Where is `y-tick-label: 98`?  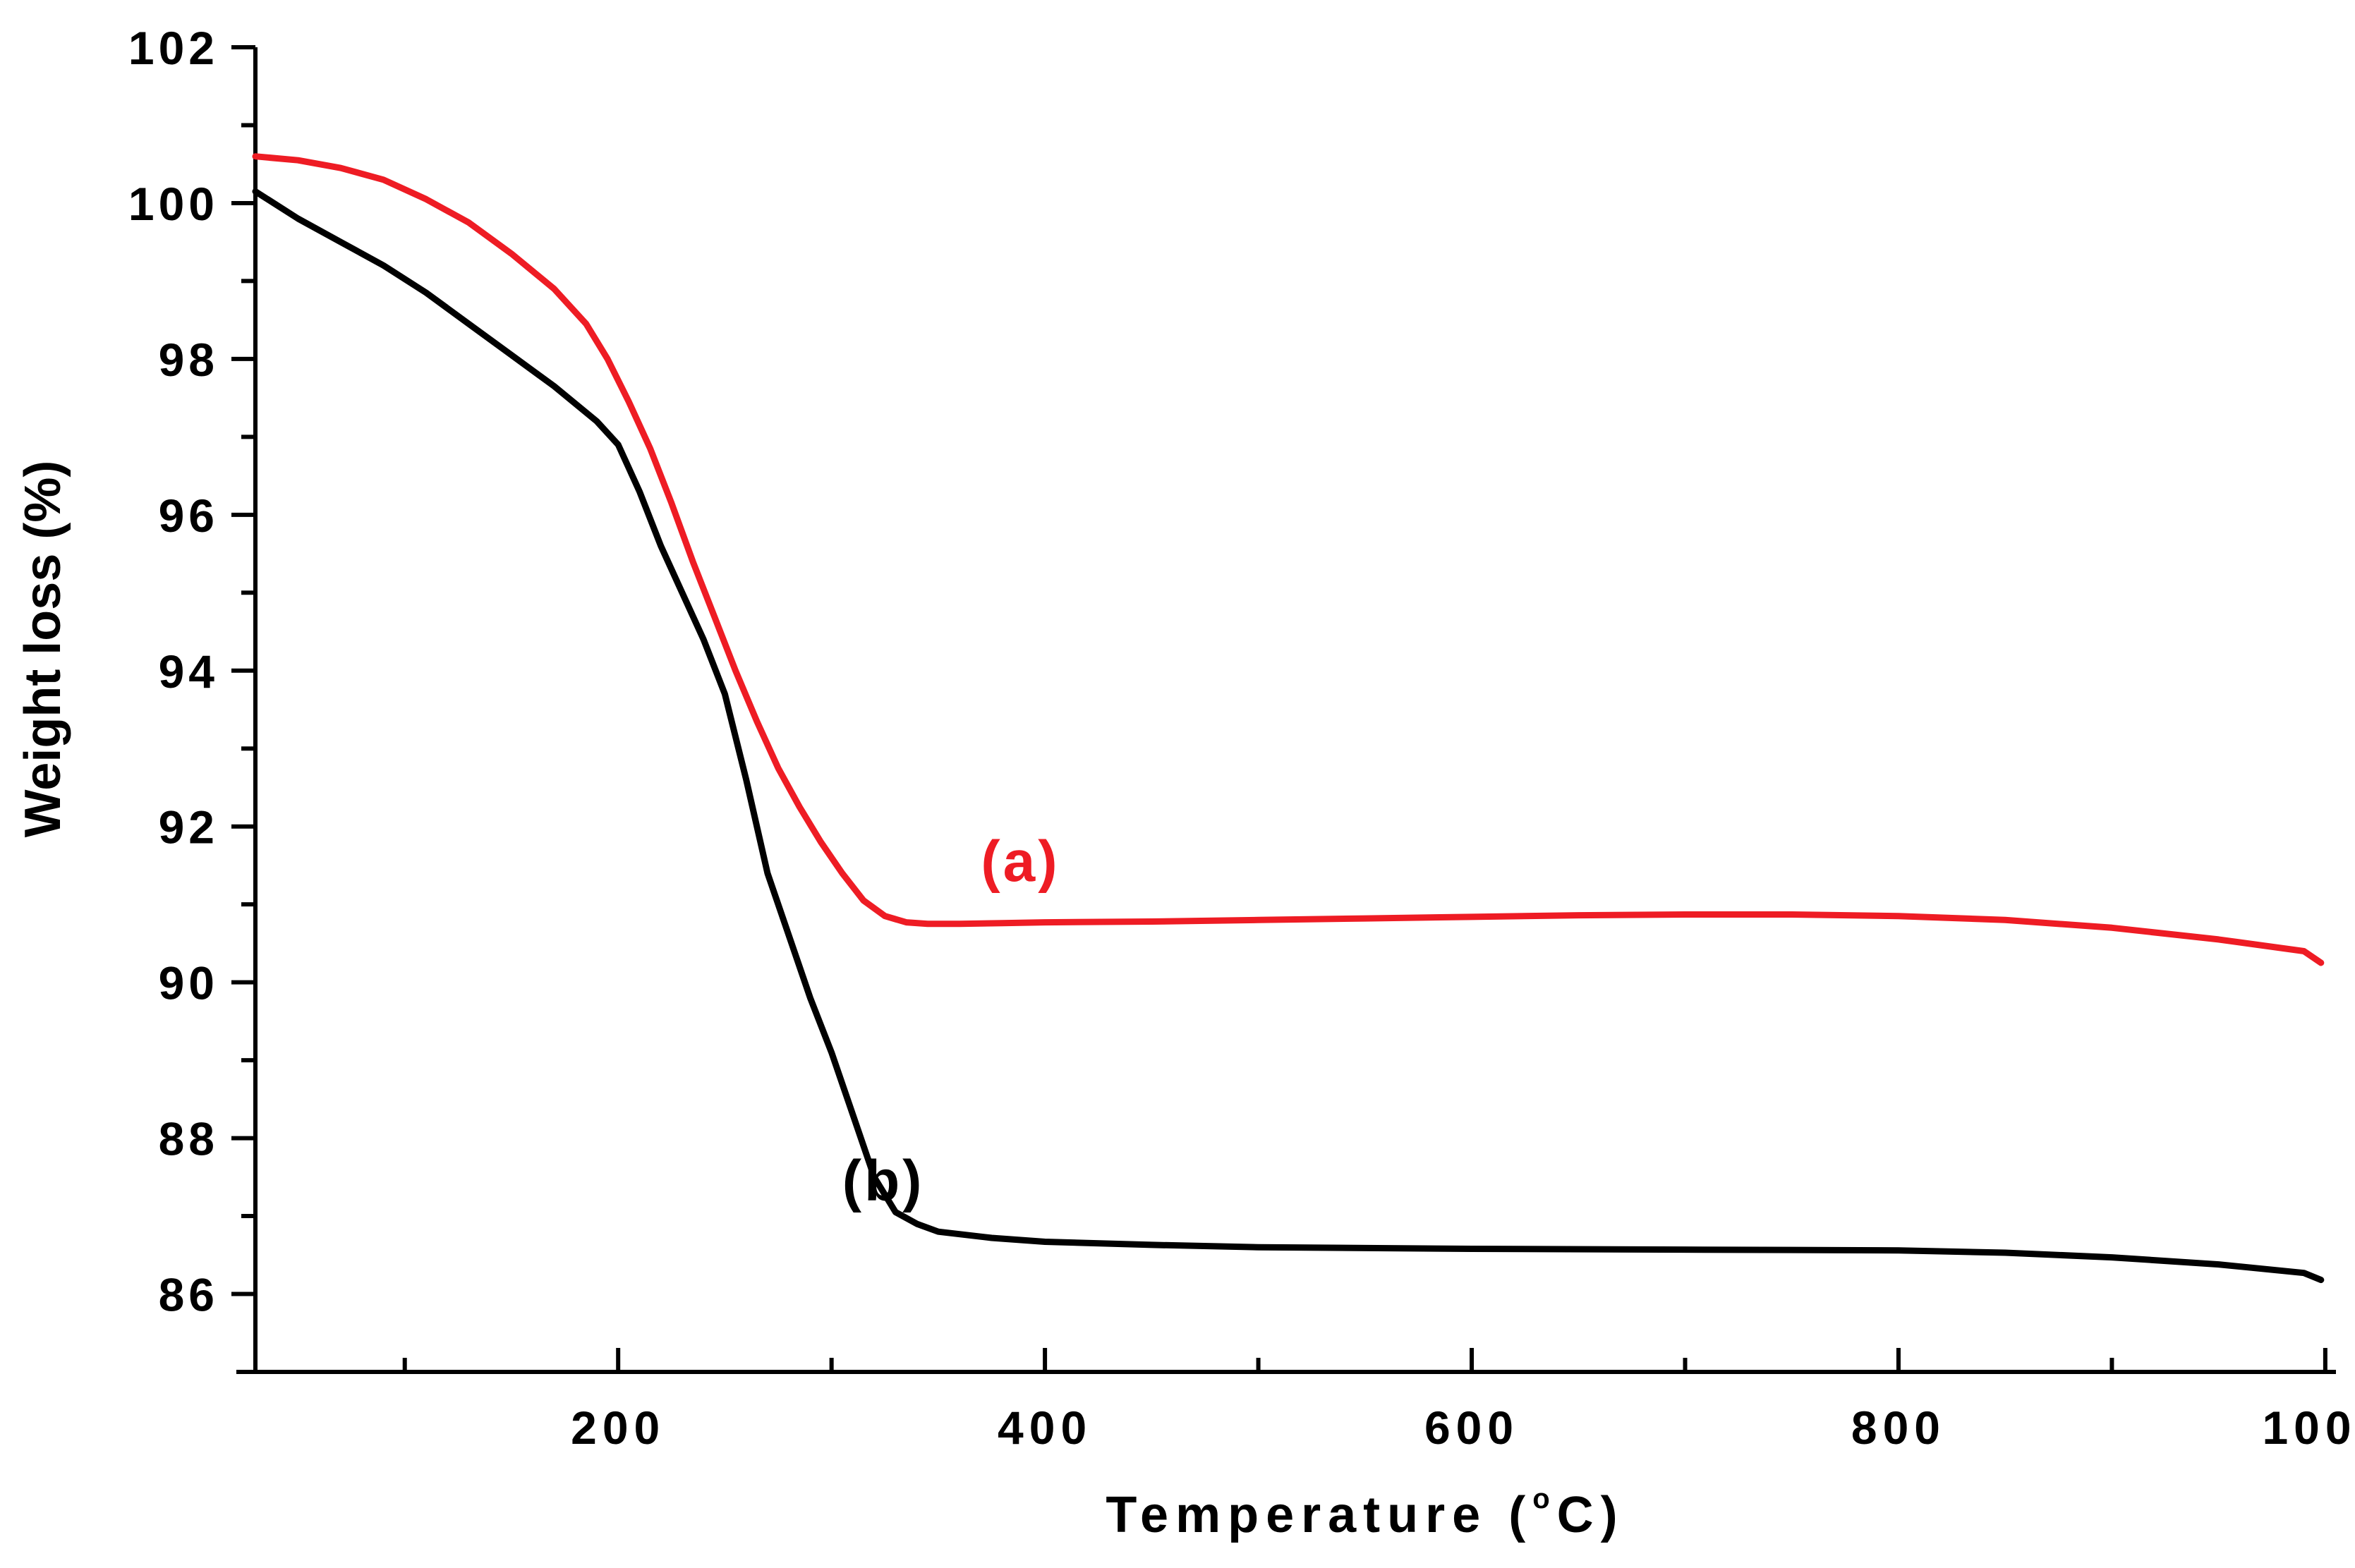 y-tick-label: 98 is located at coordinates (189, 360).